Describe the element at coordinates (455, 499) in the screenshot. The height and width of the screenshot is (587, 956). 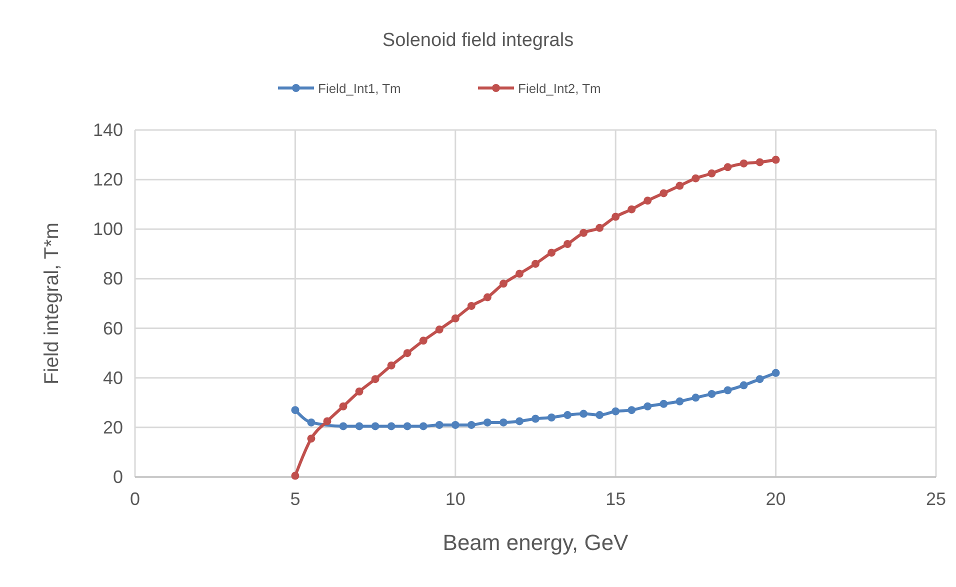
I see `x-tick-label: 10` at that location.